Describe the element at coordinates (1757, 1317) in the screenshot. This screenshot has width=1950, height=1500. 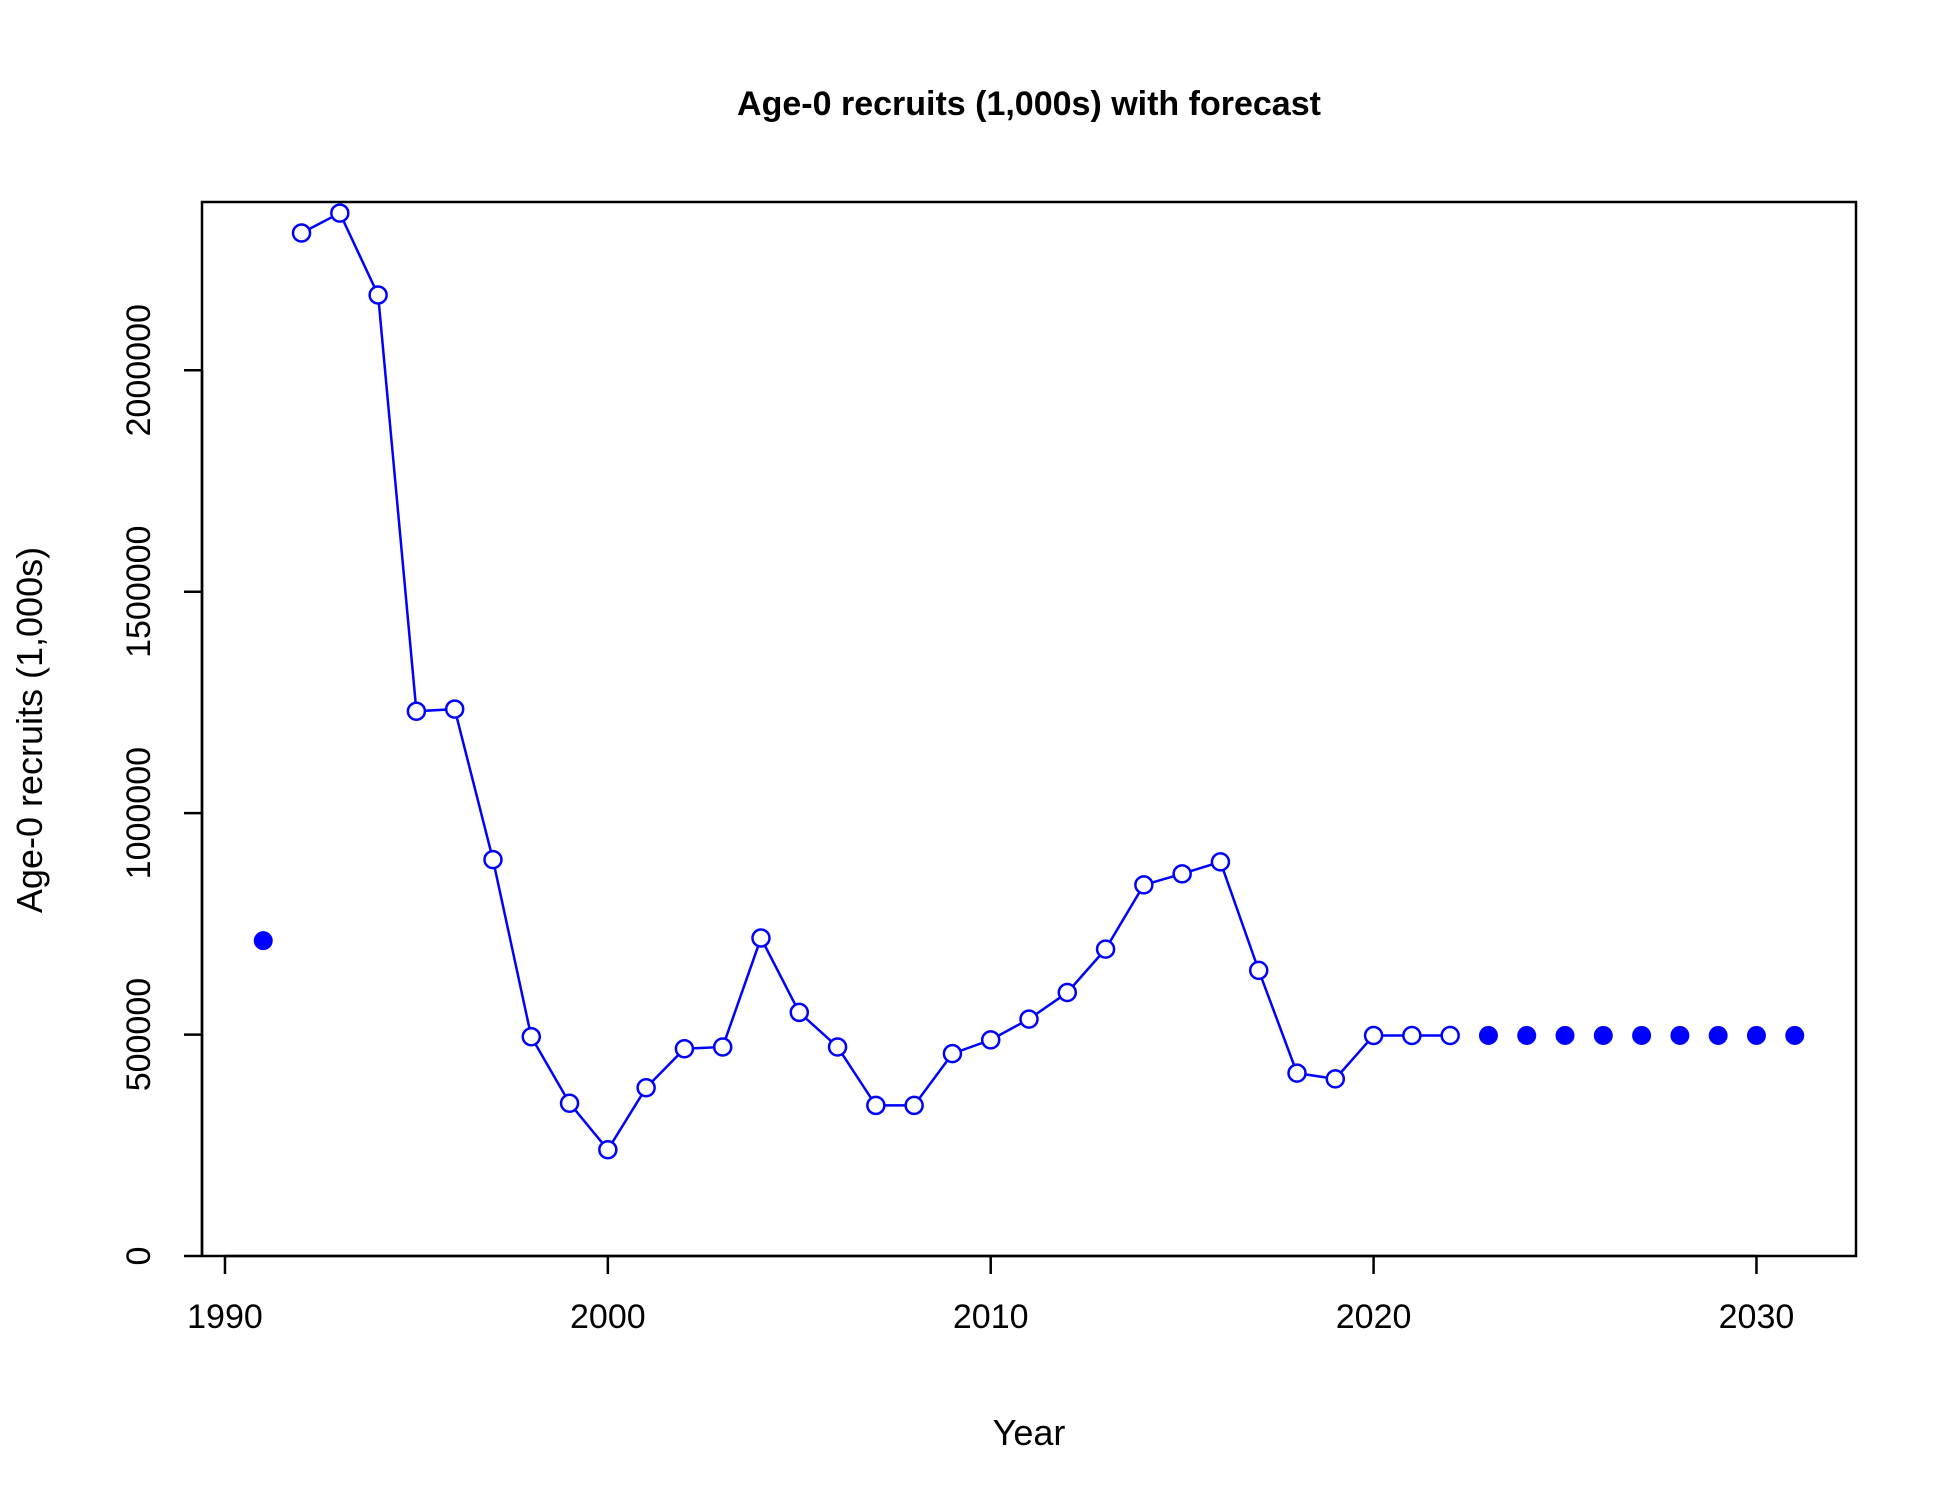
I see `x-tick-label: 2030` at that location.